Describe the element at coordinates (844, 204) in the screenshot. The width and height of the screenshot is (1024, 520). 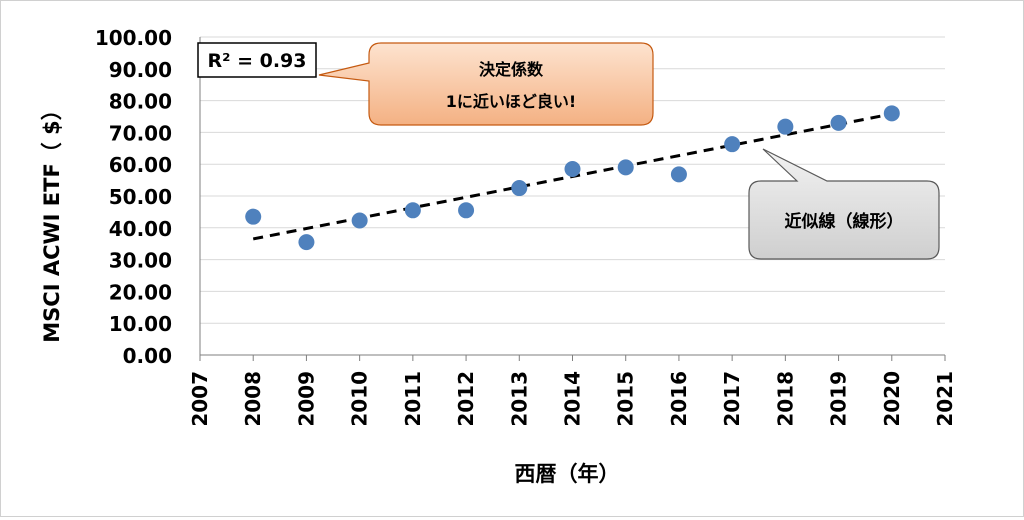
I see `trendline-callout: 近似線（線形）` at that location.